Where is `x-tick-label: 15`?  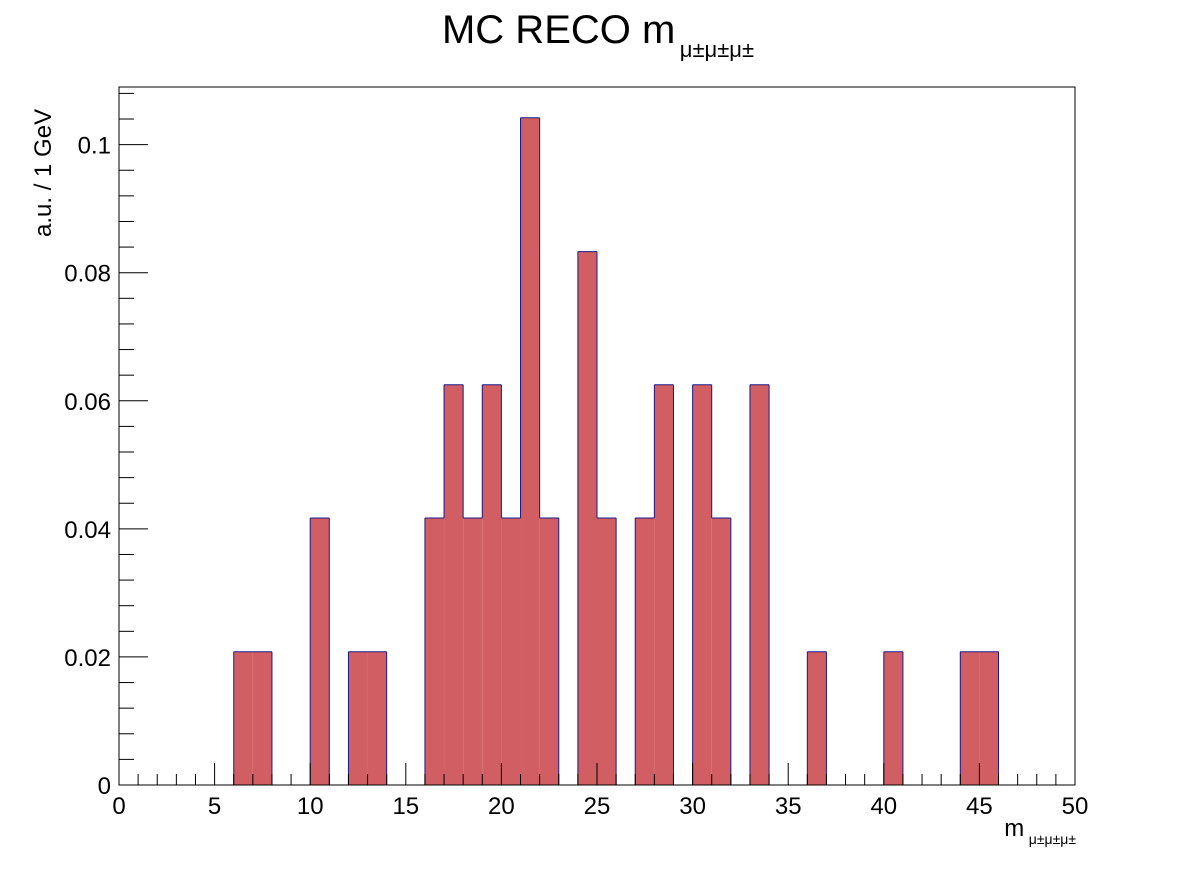 x-tick-label: 15 is located at coordinates (405, 806).